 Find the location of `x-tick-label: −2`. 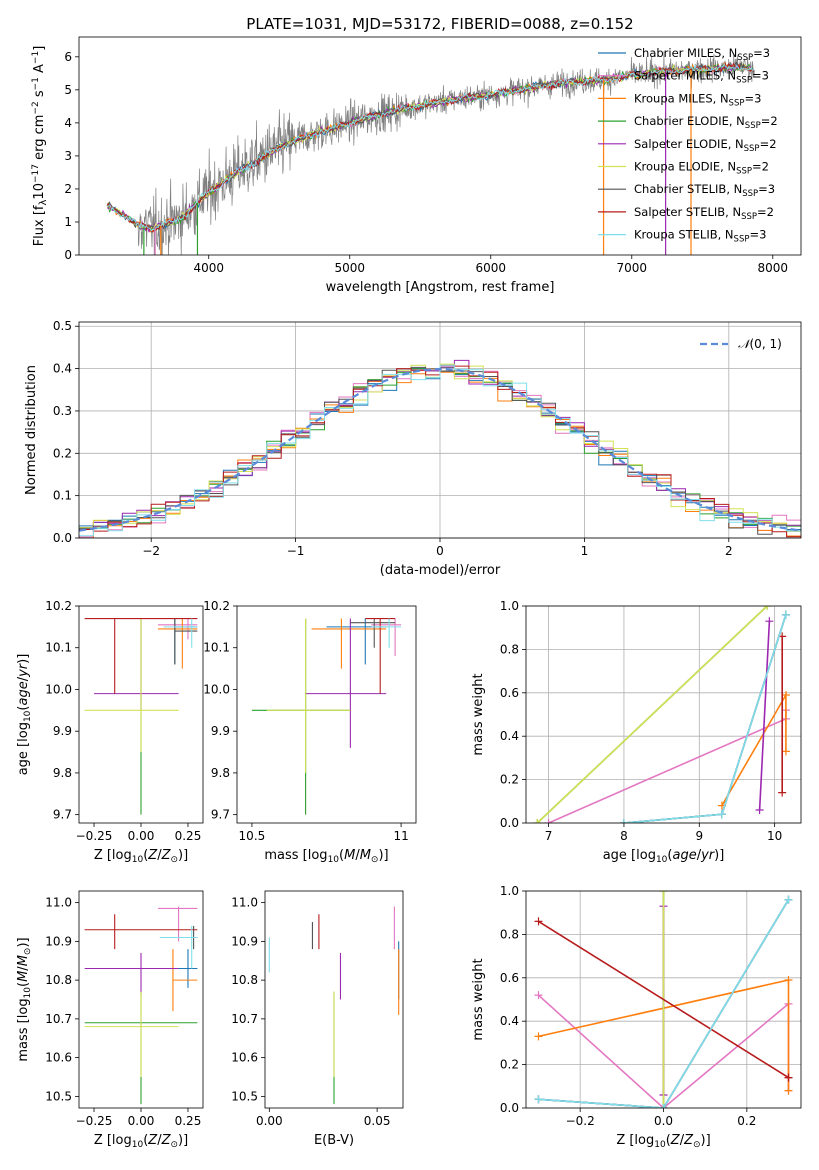

x-tick-label: −2 is located at coordinates (151, 551).